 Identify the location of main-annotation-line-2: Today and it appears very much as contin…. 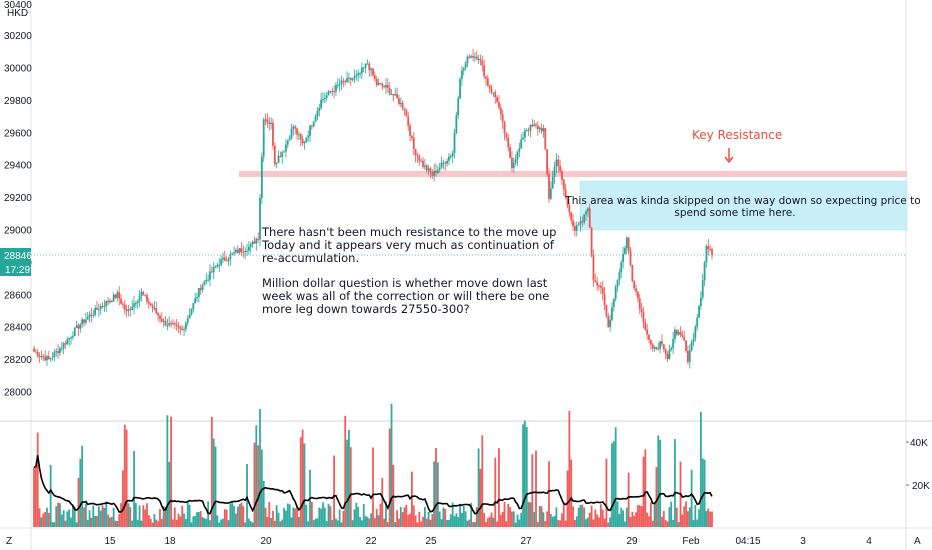
(408, 245).